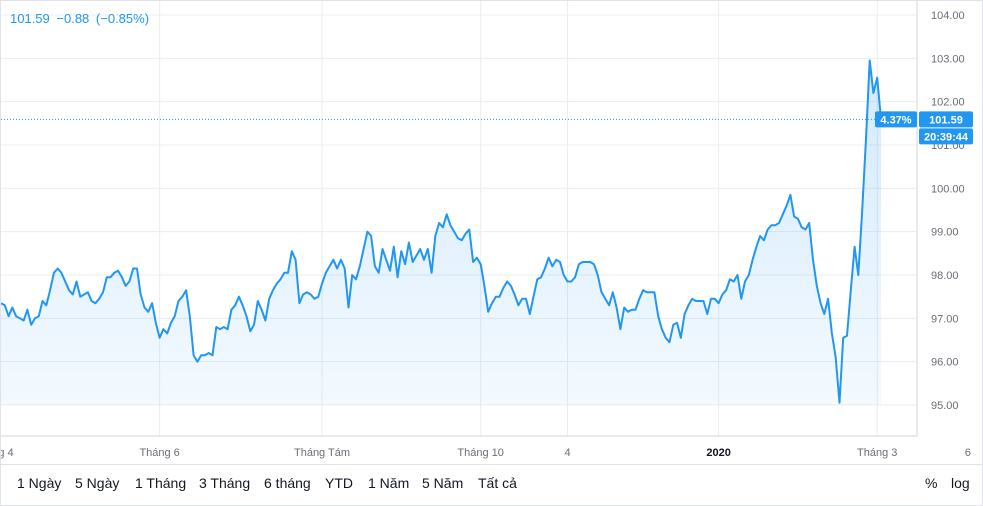 The width and height of the screenshot is (983, 506). What do you see at coordinates (968, 453) in the screenshot?
I see `x-tick-label: 6` at bounding box center [968, 453].